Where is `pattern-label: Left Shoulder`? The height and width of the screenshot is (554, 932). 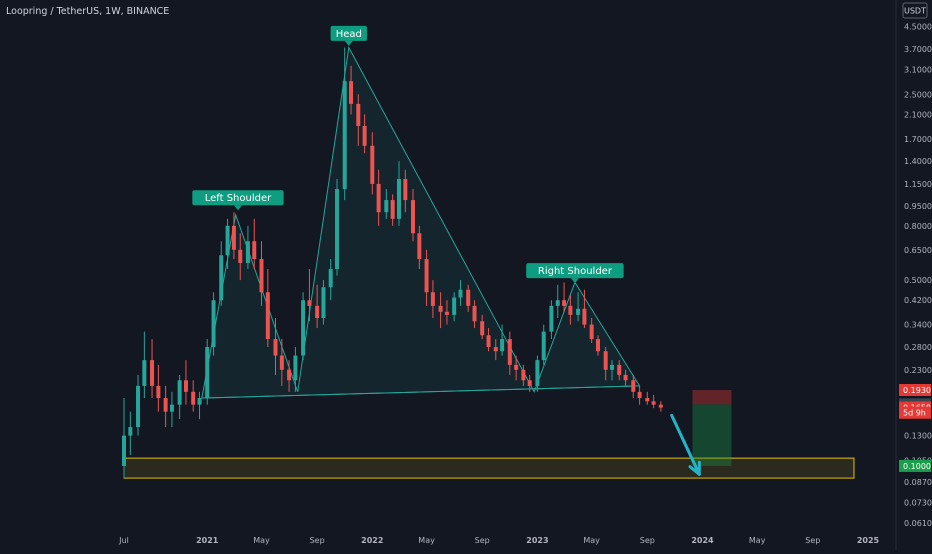
pattern-label: Left Shoulder is located at coordinates (238, 198).